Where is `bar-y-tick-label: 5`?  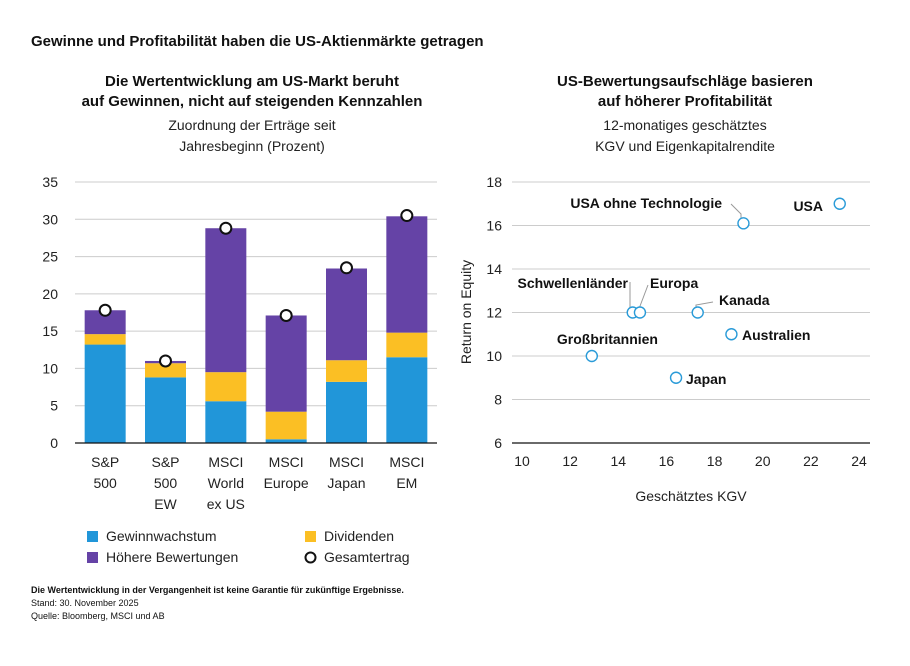 bar-y-tick-label: 5 is located at coordinates (54, 406).